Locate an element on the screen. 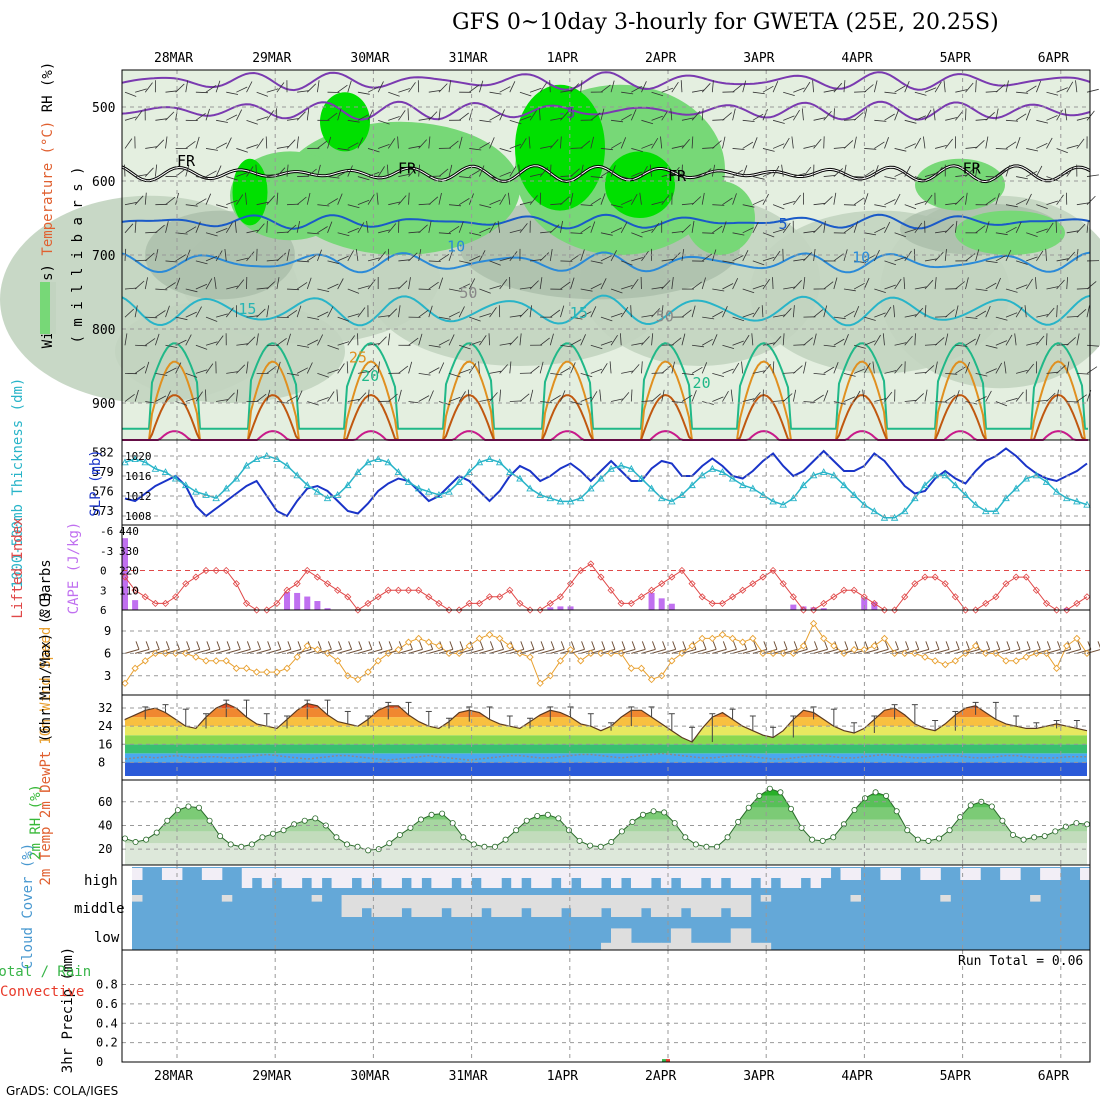  temp-band is located at coordinates (606, 758).